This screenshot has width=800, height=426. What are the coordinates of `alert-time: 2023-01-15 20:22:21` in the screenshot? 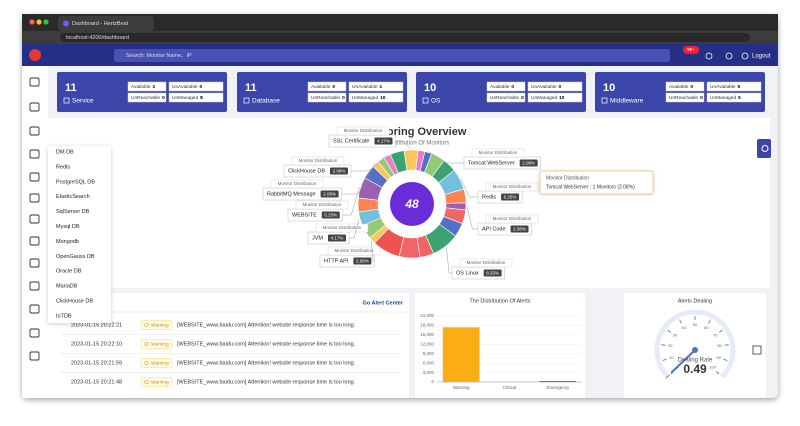 It's located at (96, 325).